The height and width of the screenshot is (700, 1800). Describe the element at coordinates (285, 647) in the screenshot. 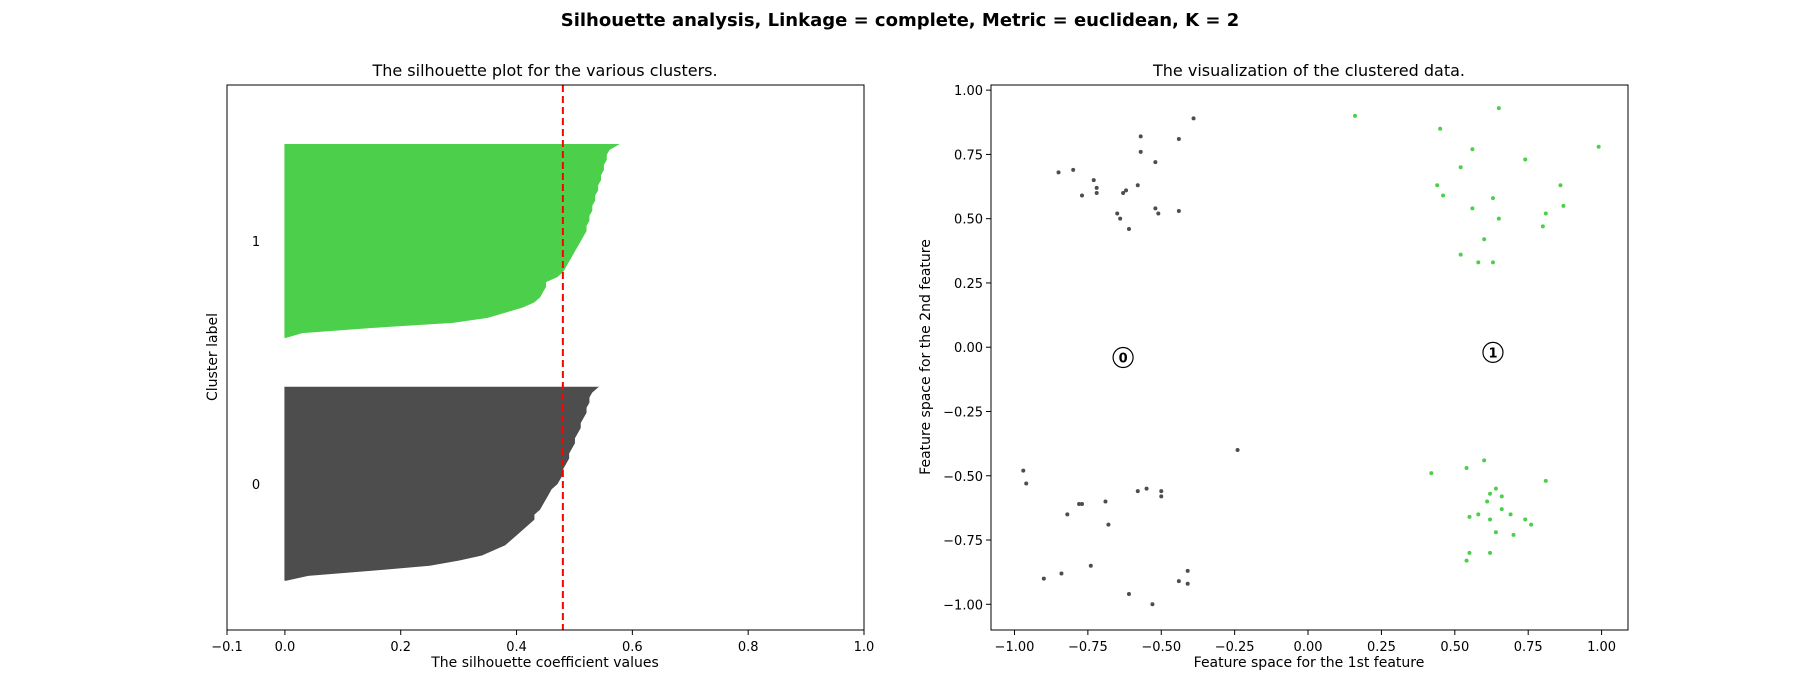

I see `x-tick-label: 0.0` at that location.